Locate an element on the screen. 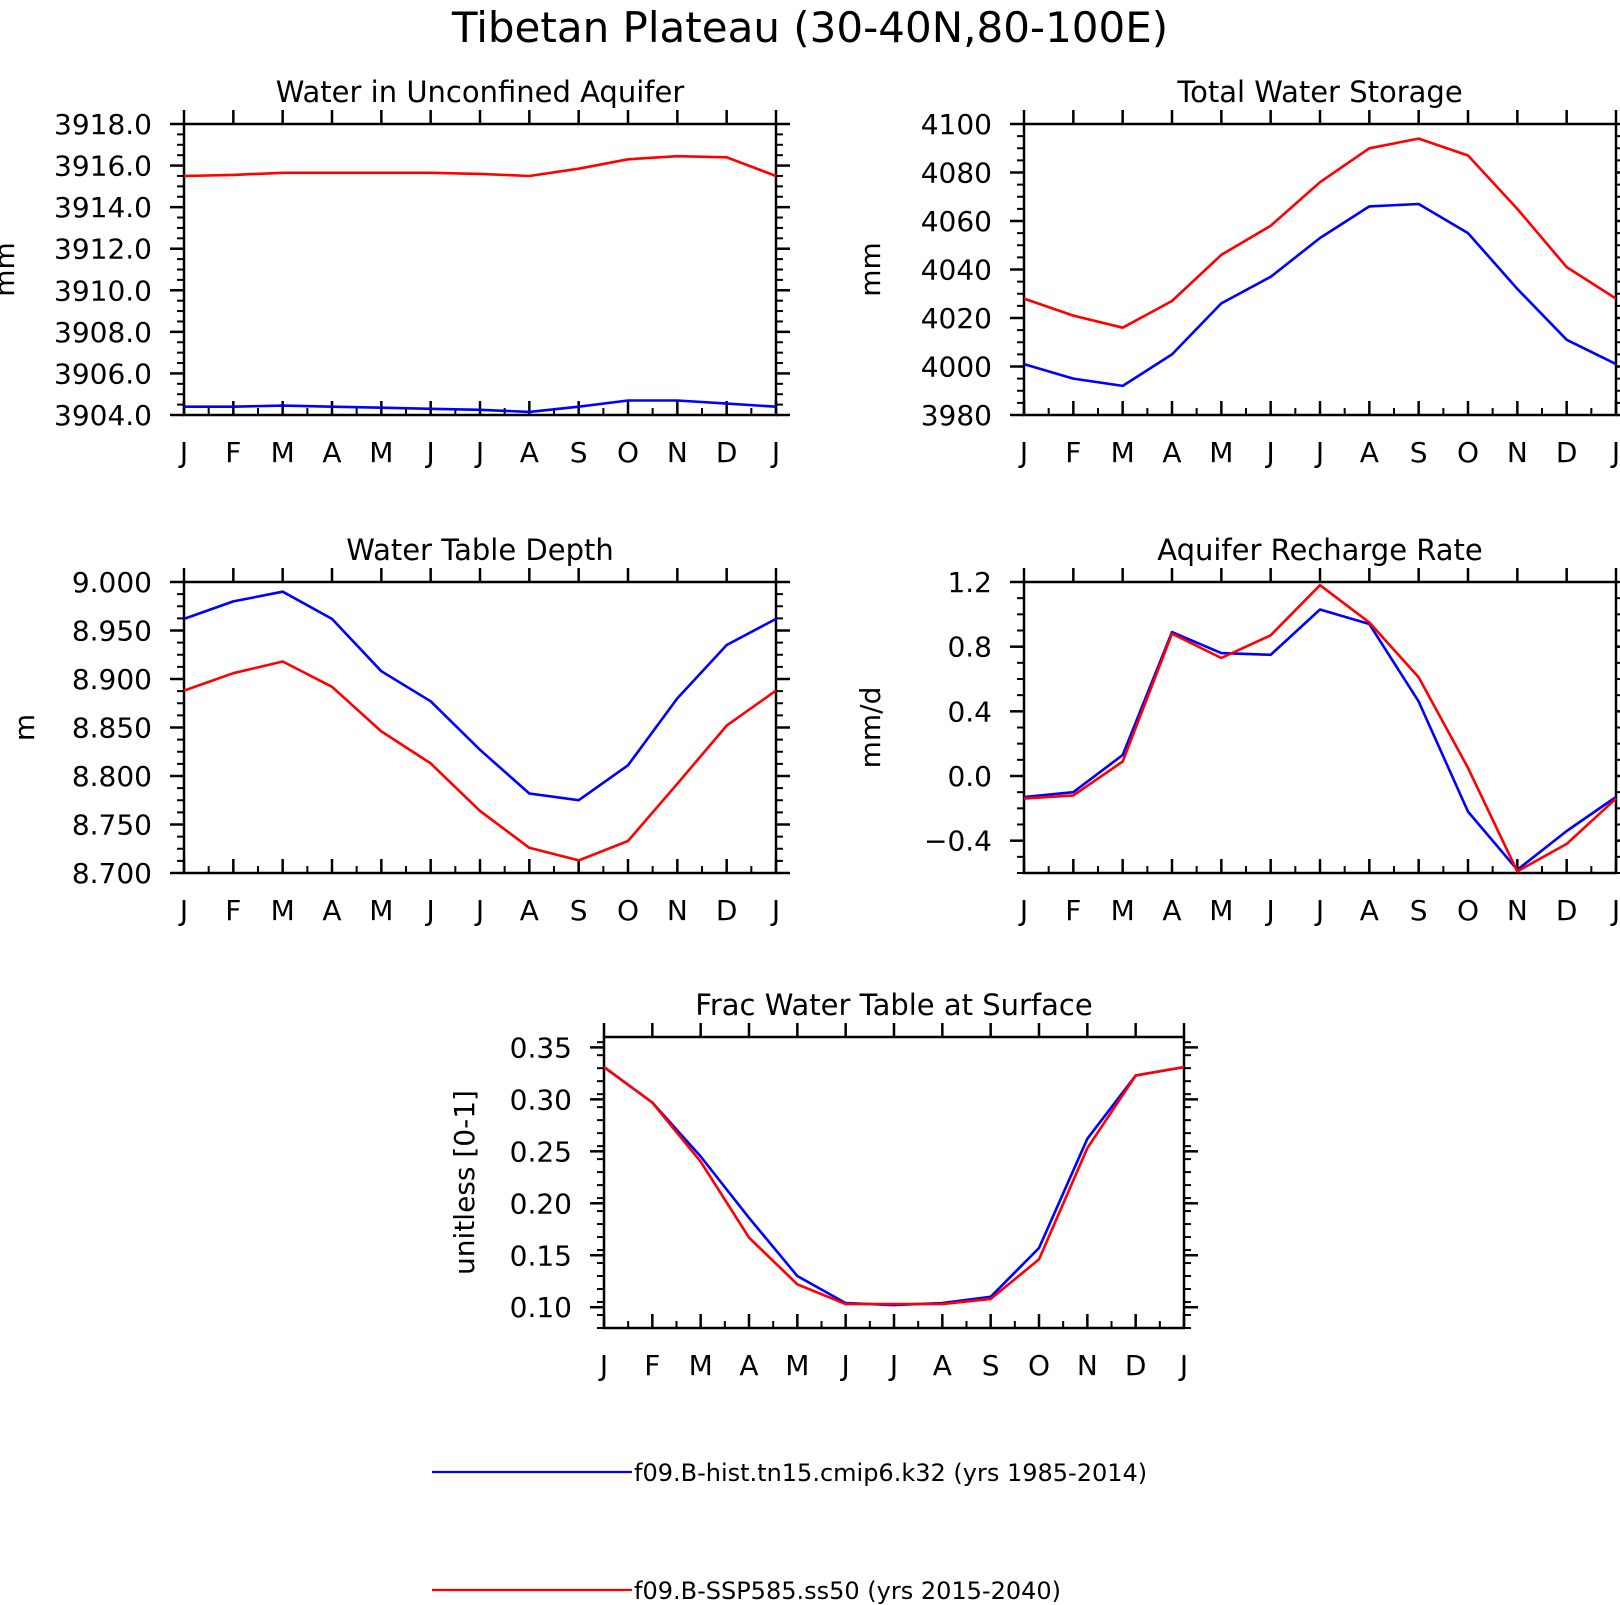 This screenshot has width=1620, height=1605. y-tick-label: 4040 is located at coordinates (956, 270).